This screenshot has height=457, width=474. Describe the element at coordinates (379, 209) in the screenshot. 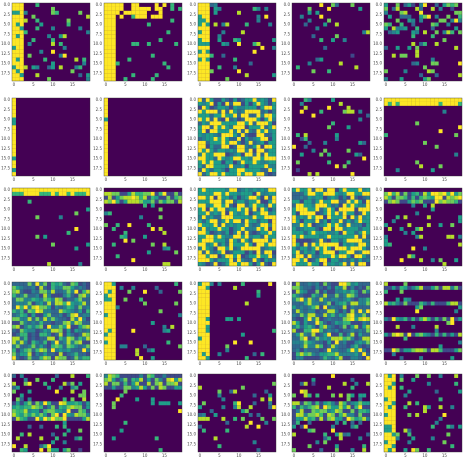

I see `axis-tick-label: 5.0` at that location.